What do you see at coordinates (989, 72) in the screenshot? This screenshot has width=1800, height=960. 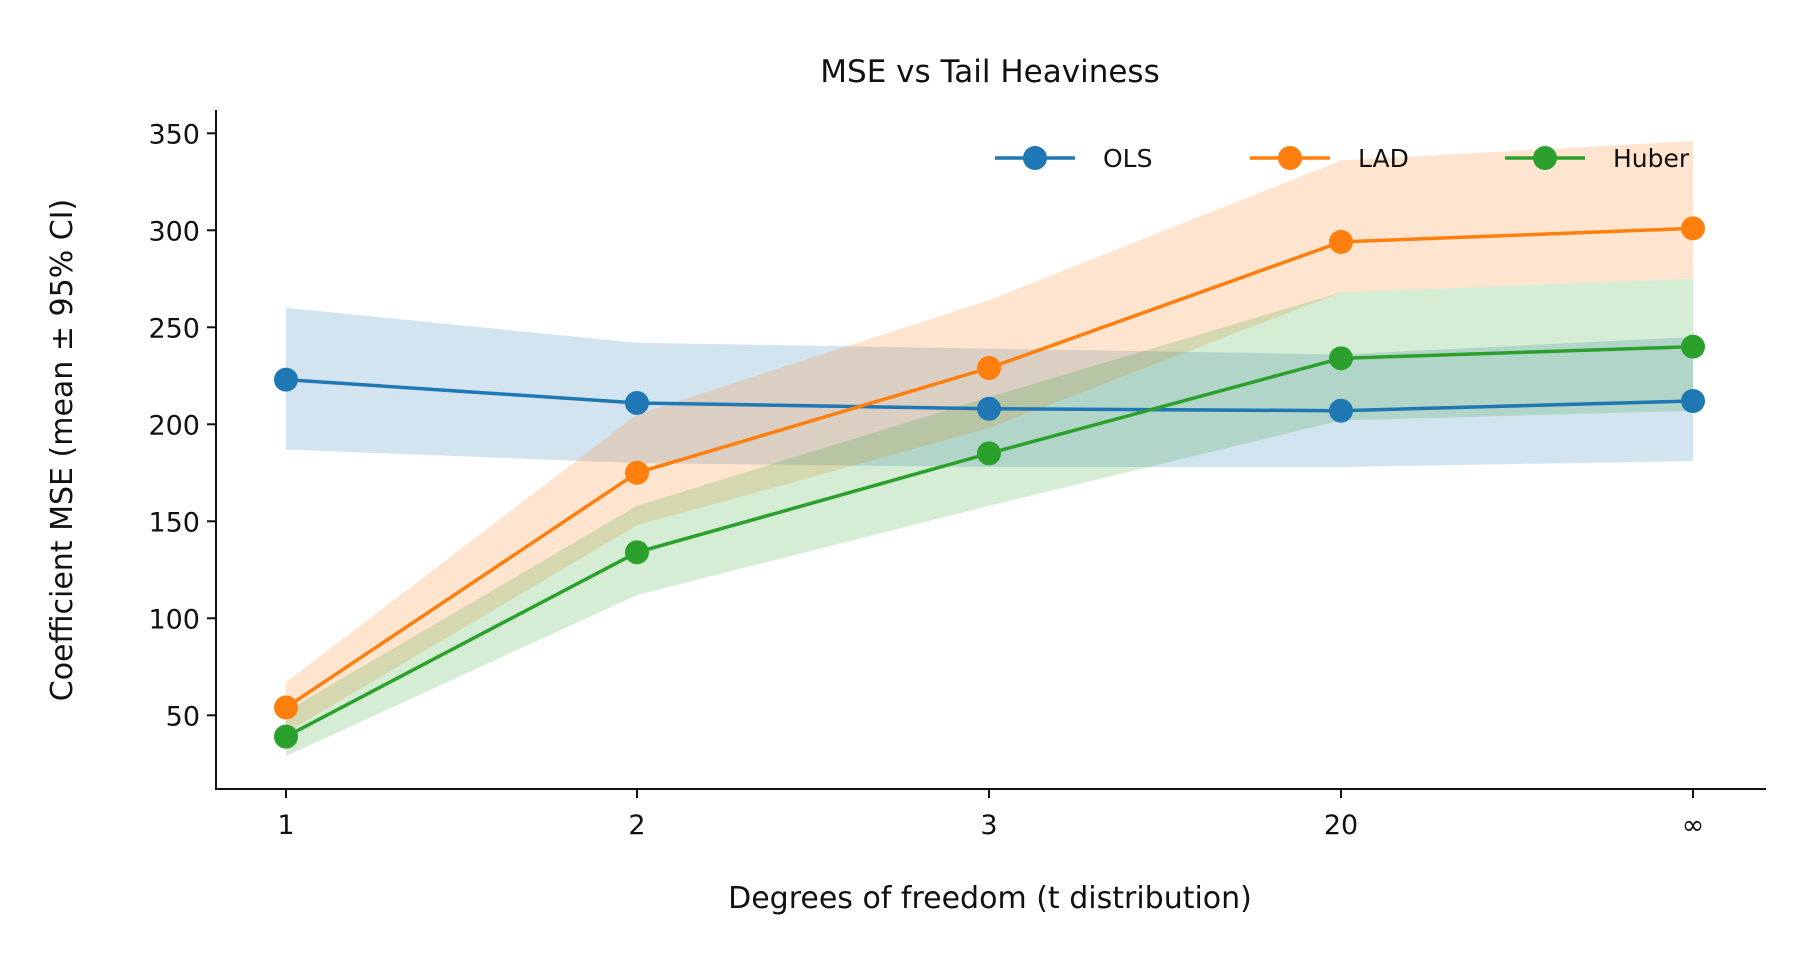 I see `chart-title: MSE vs Tail Heaviness` at bounding box center [989, 72].